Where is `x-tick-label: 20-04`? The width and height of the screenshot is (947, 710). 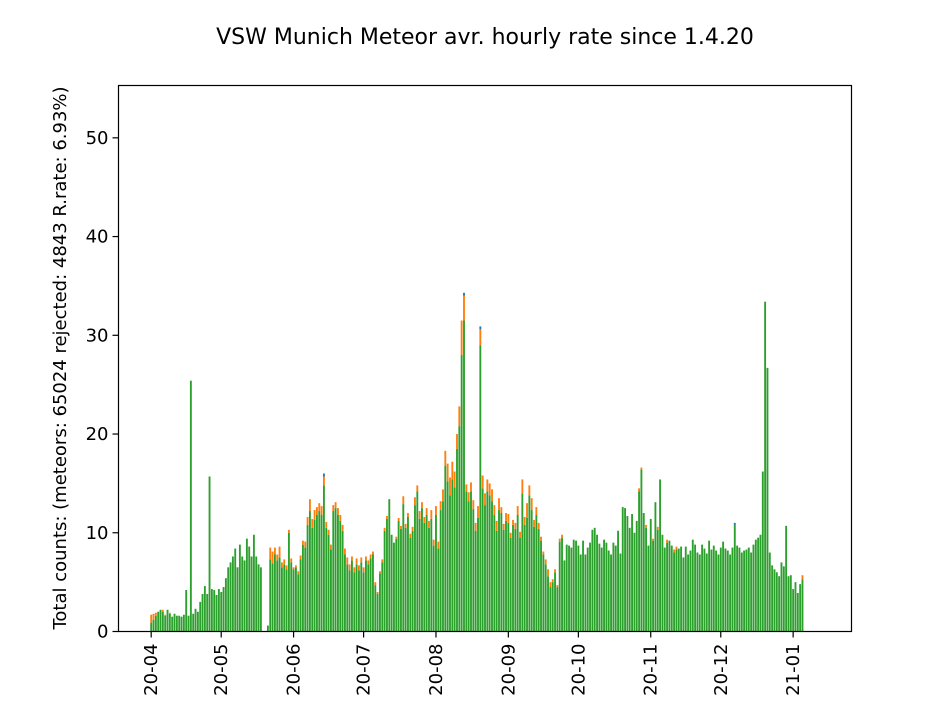 x-tick-label: 20-04 is located at coordinates (151, 670).